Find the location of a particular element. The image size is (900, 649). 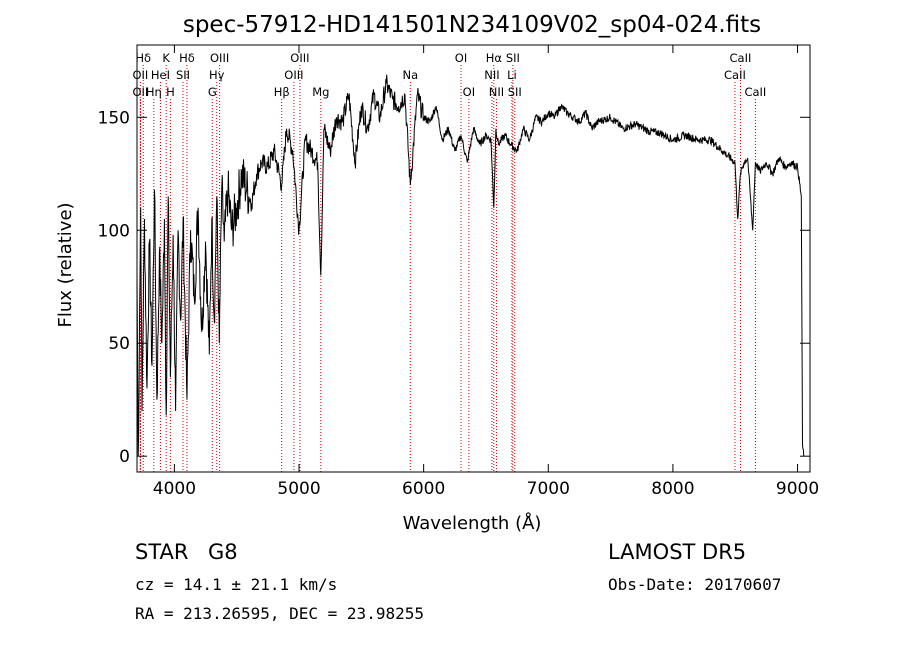

redshift-readout: cz = 14.1 ± 21.1 km/s is located at coordinates (236, 584).